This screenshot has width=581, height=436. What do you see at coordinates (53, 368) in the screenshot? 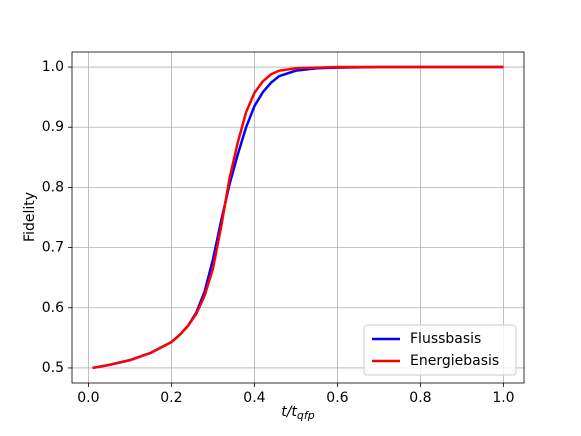
I see `y-tick-label: 0.5` at bounding box center [53, 368].